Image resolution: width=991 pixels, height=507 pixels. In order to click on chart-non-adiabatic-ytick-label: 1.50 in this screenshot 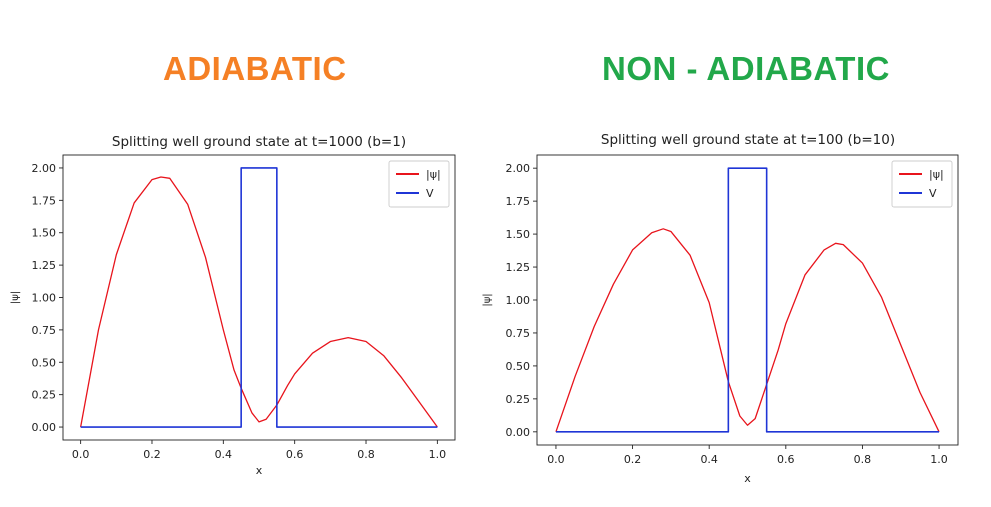, I will do `click(518, 234)`.